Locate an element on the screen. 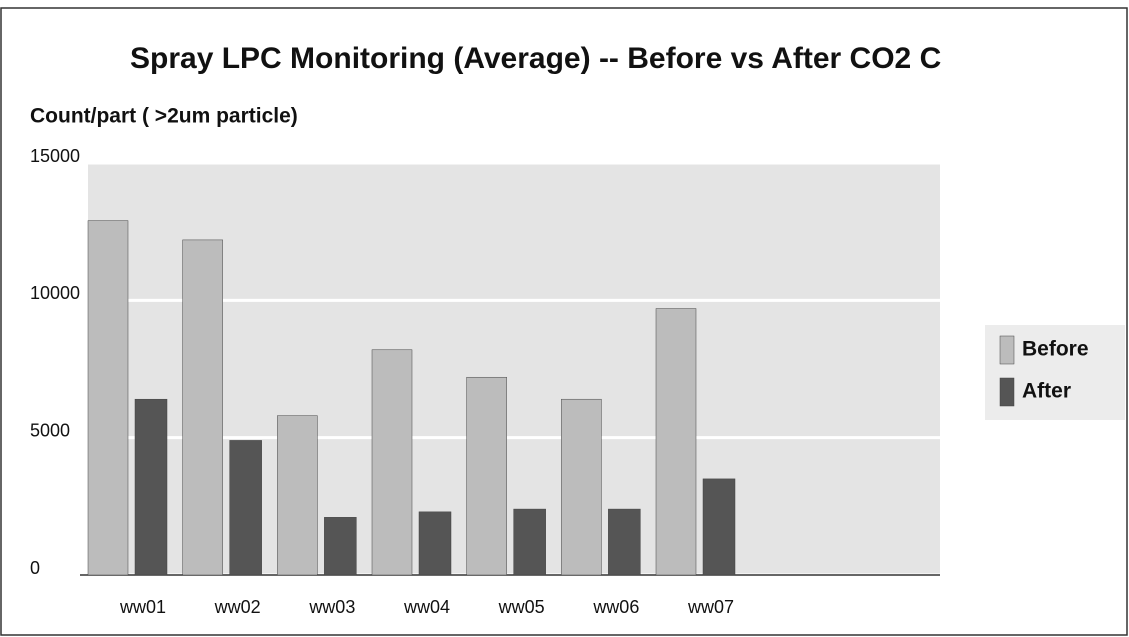 Image resolution: width=1129 pixels, height=637 pixels. x-tick-label: ww03 is located at coordinates (331, 607).